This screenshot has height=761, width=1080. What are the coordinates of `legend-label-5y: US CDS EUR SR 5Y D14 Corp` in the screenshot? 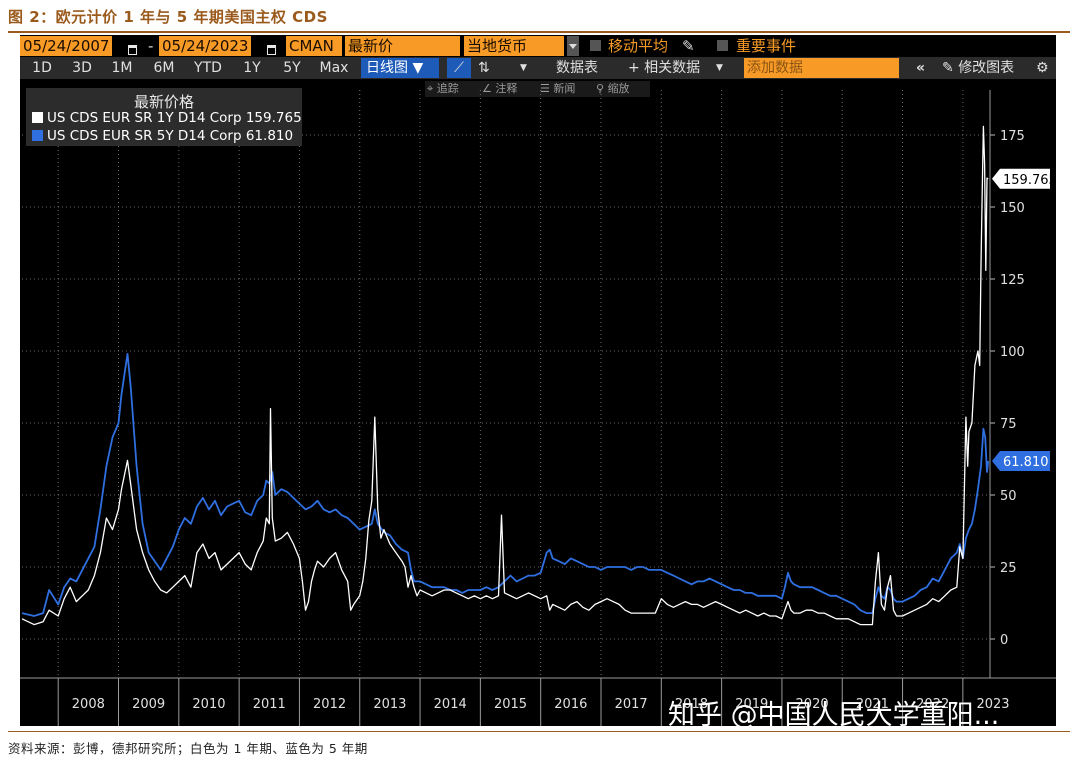 It's located at (144, 136).